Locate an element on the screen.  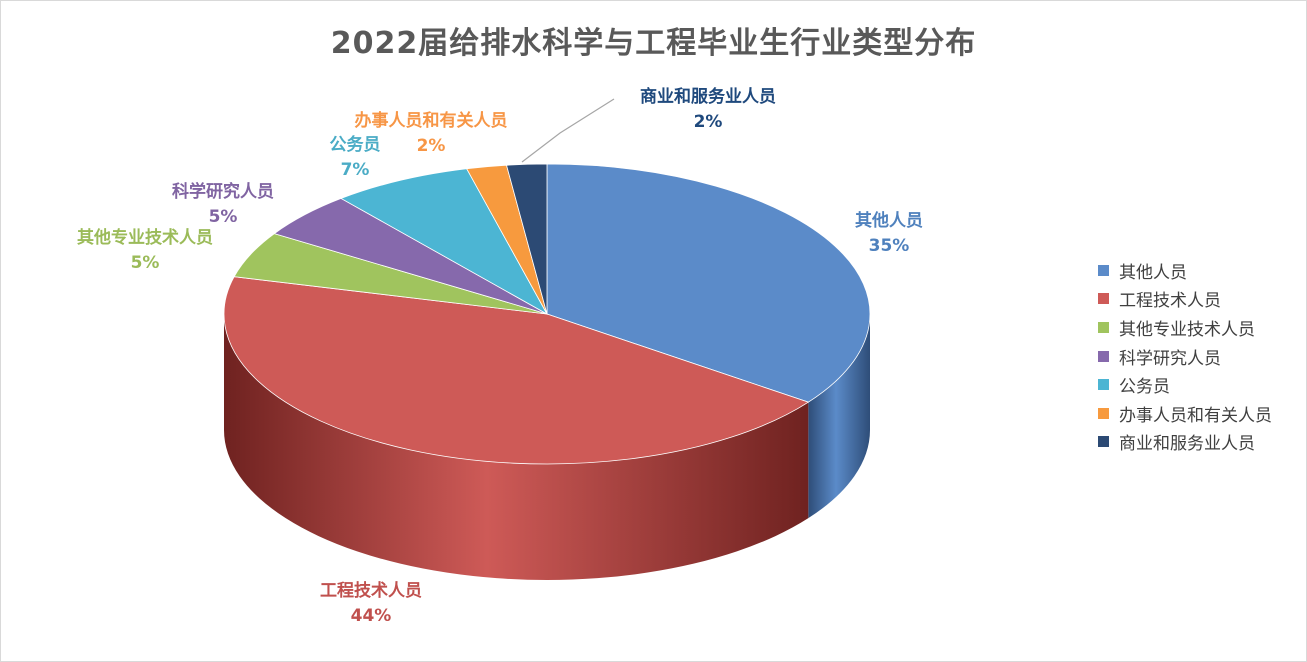
legend-item-6: 办事人员和有关人员 is located at coordinates (1185, 413).